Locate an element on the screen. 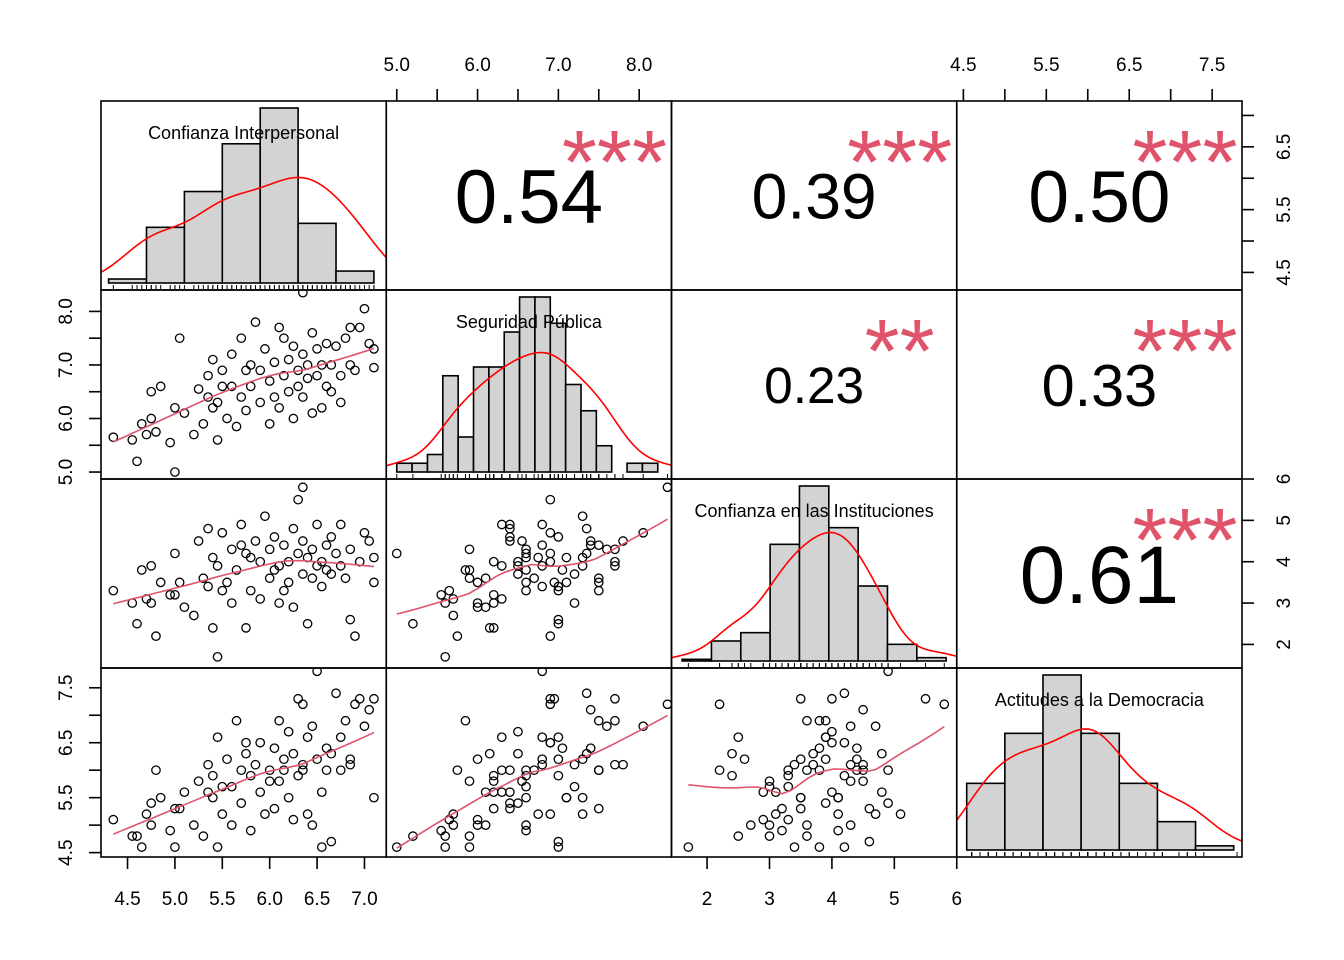 This screenshot has height=960, width=1344. axis-tick-label: 5.5 is located at coordinates (1284, 209).